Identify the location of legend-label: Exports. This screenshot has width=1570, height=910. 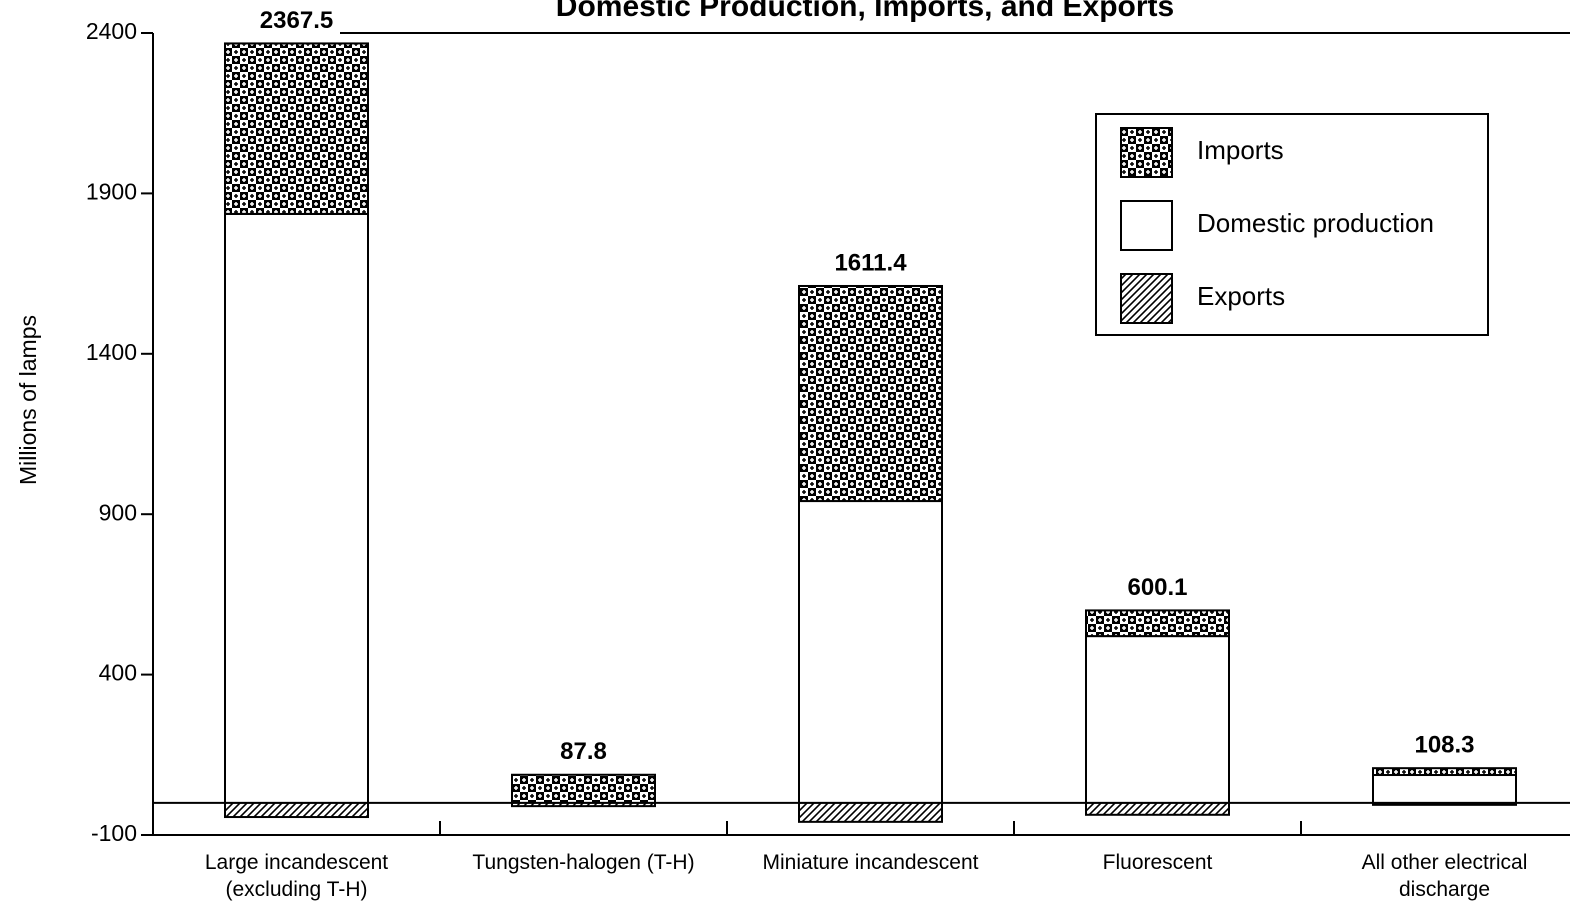
(1241, 296).